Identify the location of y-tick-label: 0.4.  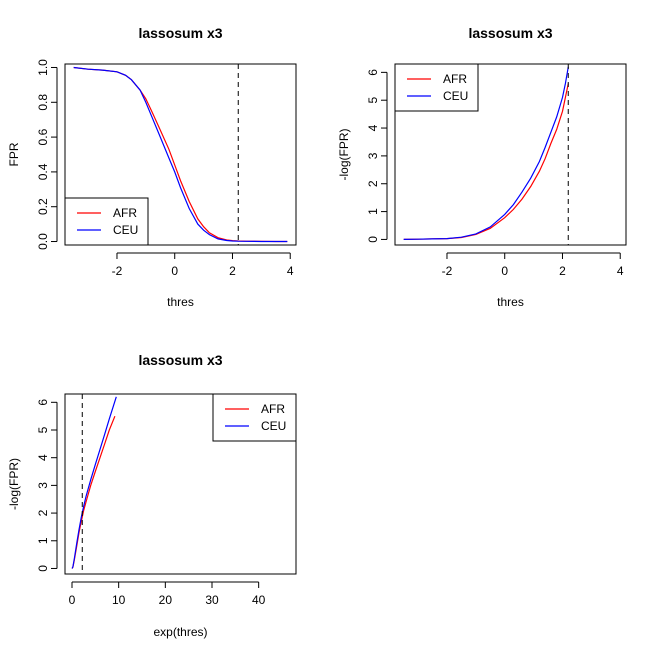
(43, 171).